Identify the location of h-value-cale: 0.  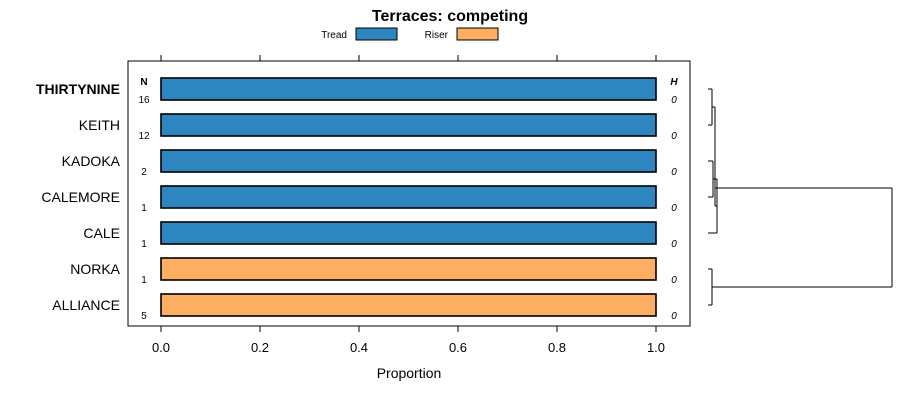
(674, 244).